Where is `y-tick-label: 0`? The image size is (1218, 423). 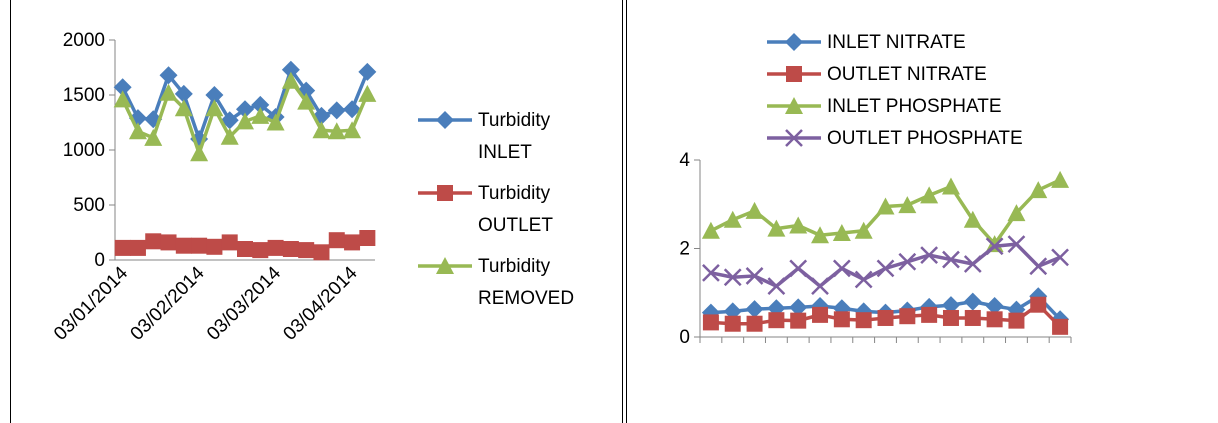
y-tick-label: 0 is located at coordinates (684, 337).